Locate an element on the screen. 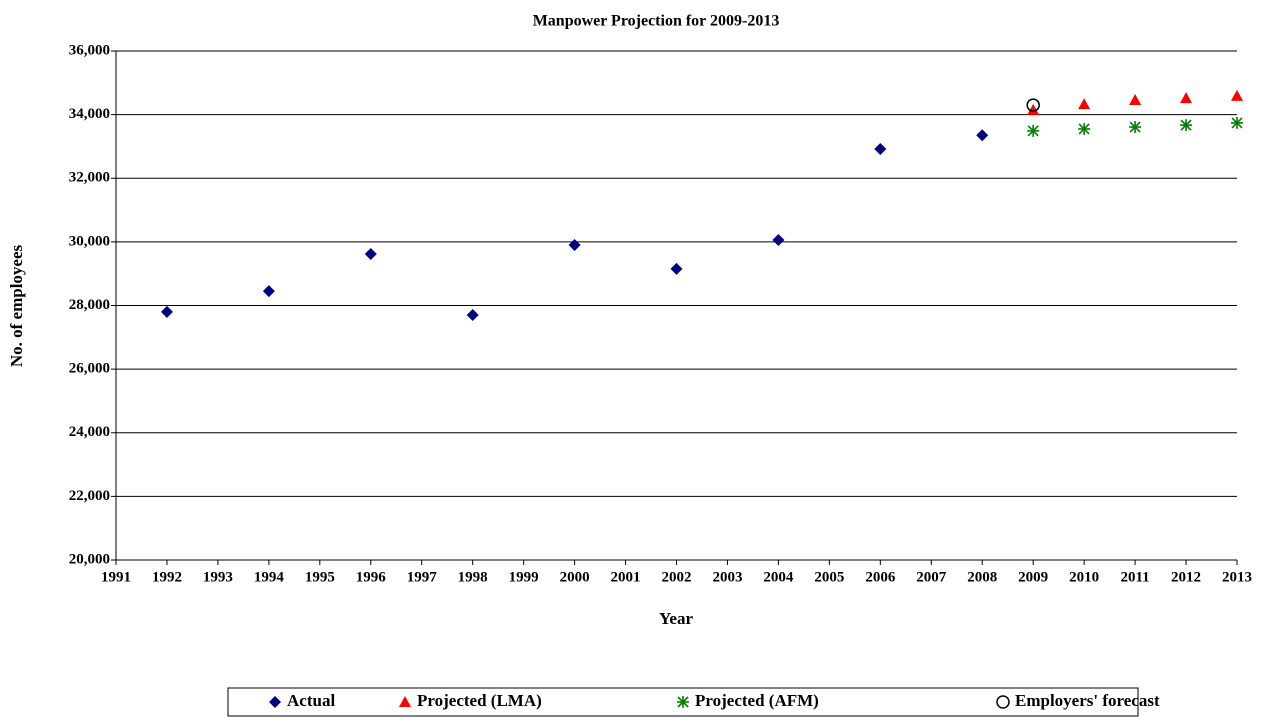 The image size is (1272, 723). x-tick-label: 2012 is located at coordinates (1186, 577).